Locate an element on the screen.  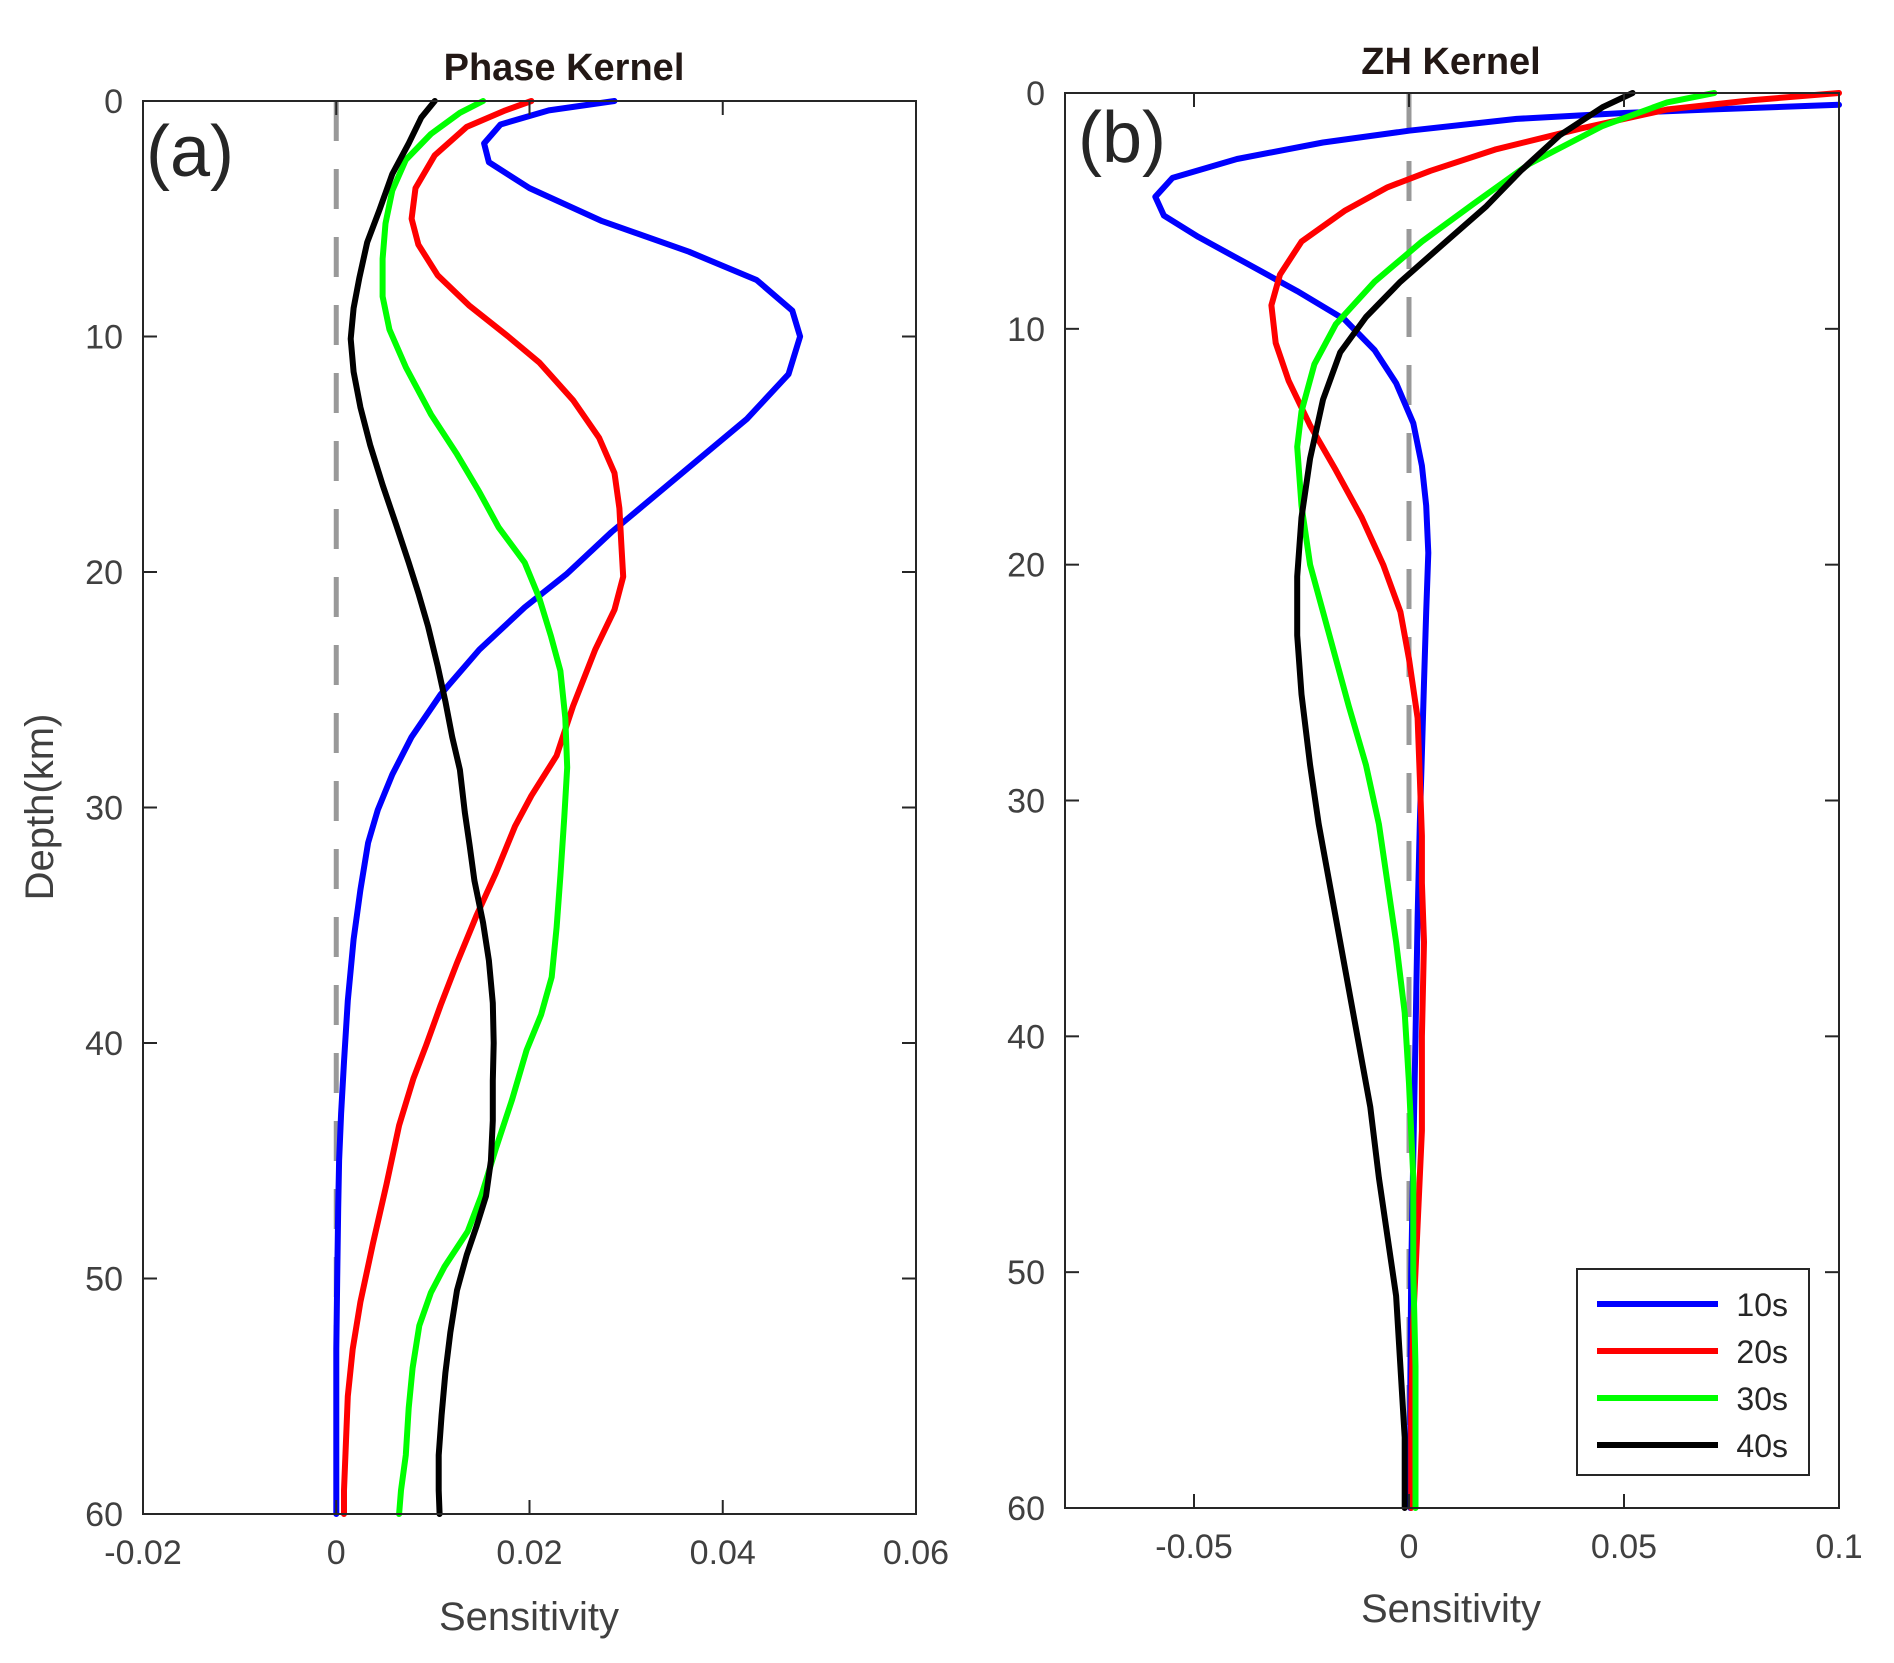
panel-a-x-tick-label: 0.02 is located at coordinates (529, 1553).